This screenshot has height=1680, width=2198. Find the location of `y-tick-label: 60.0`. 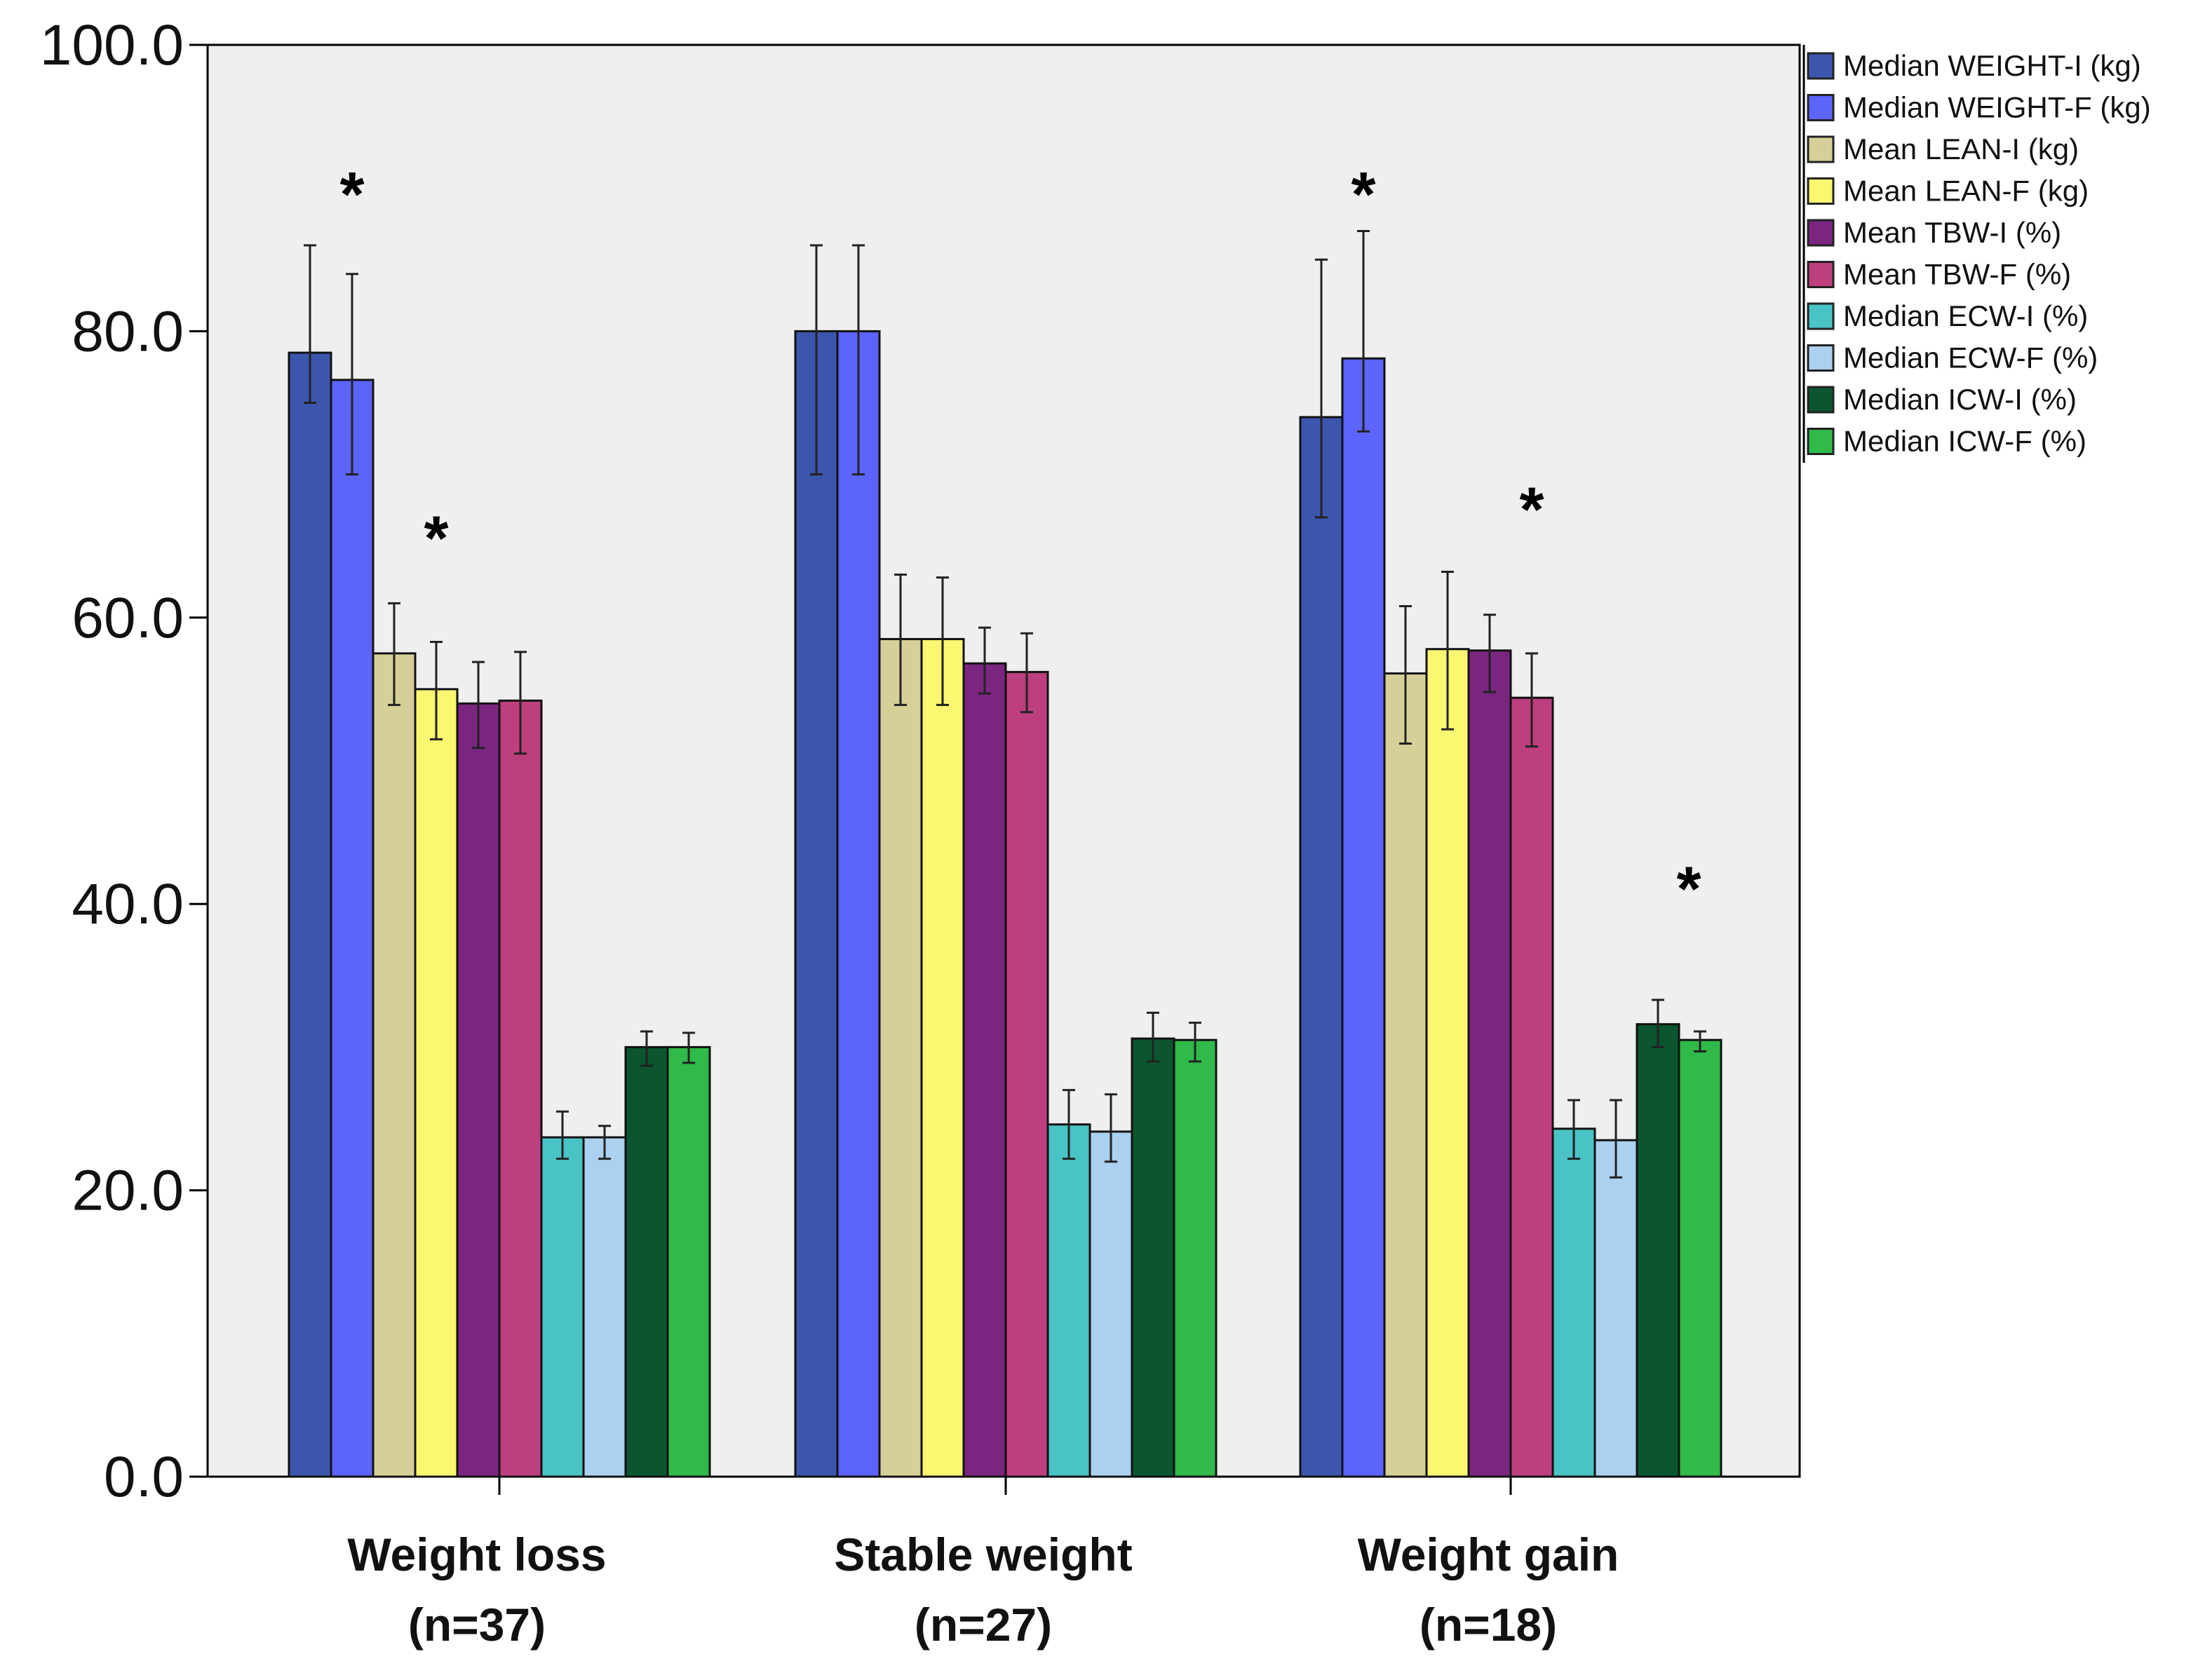

y-tick-label: 60.0 is located at coordinates (128, 618).